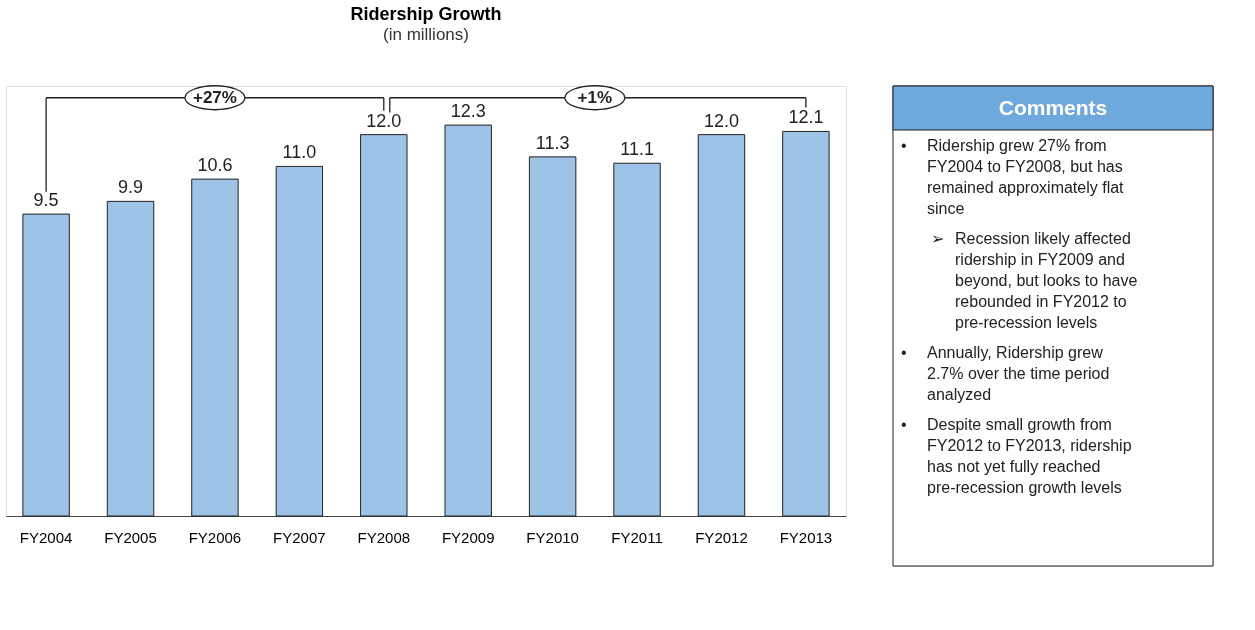 This screenshot has height=630, width=1255. What do you see at coordinates (1034, 280) in the screenshot?
I see `text: ➢ Recession likely affected ridership in FY2009 and beyond, but looks to have rebounded in FY2012 to pre-recession levels` at bounding box center [1034, 280].